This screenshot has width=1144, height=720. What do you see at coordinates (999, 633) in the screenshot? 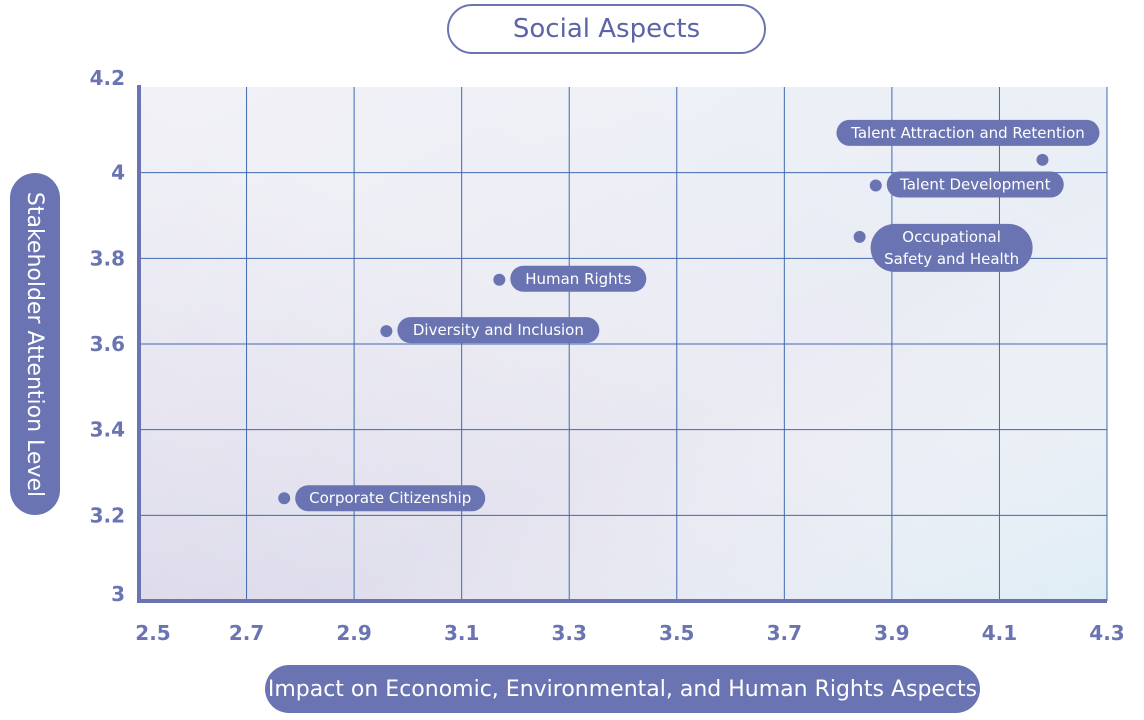
I see `x-tick-label: 4.1` at bounding box center [999, 633].